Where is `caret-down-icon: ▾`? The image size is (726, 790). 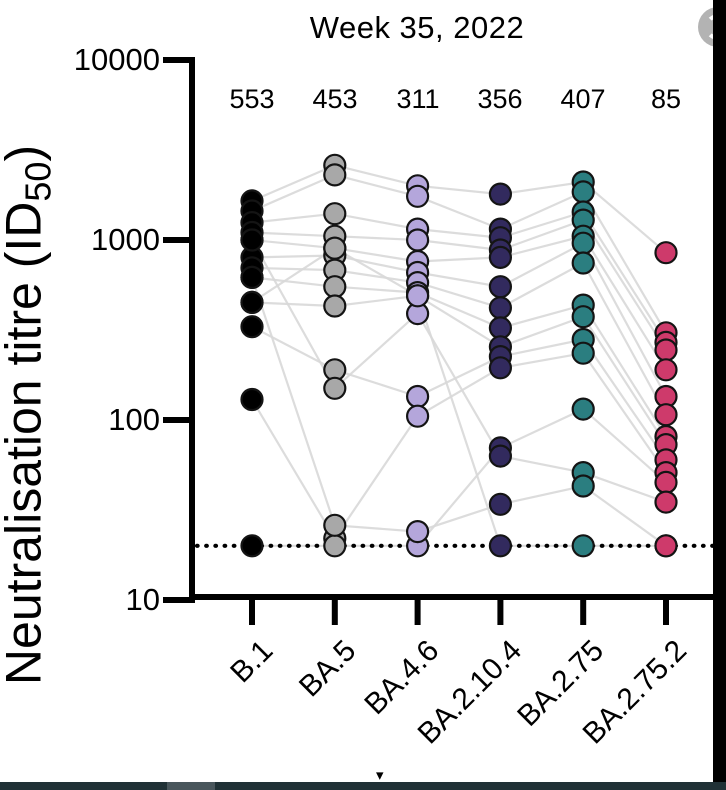 caret-down-icon: ▾ is located at coordinates (380, 775).